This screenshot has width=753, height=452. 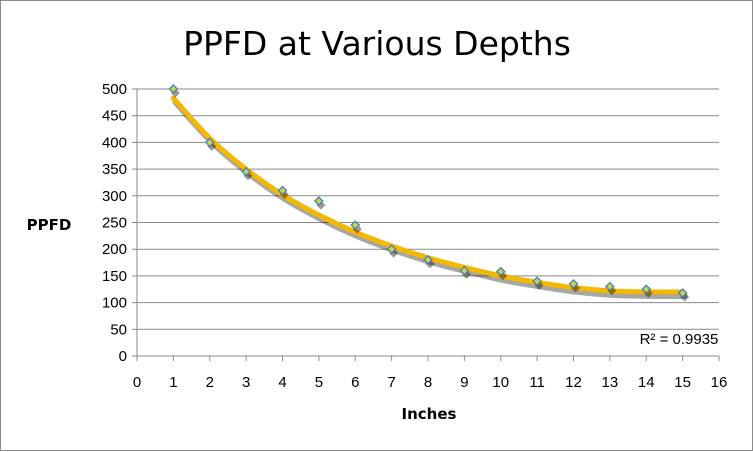 I want to click on y-tick-label-3: 150, so click(x=114, y=276).